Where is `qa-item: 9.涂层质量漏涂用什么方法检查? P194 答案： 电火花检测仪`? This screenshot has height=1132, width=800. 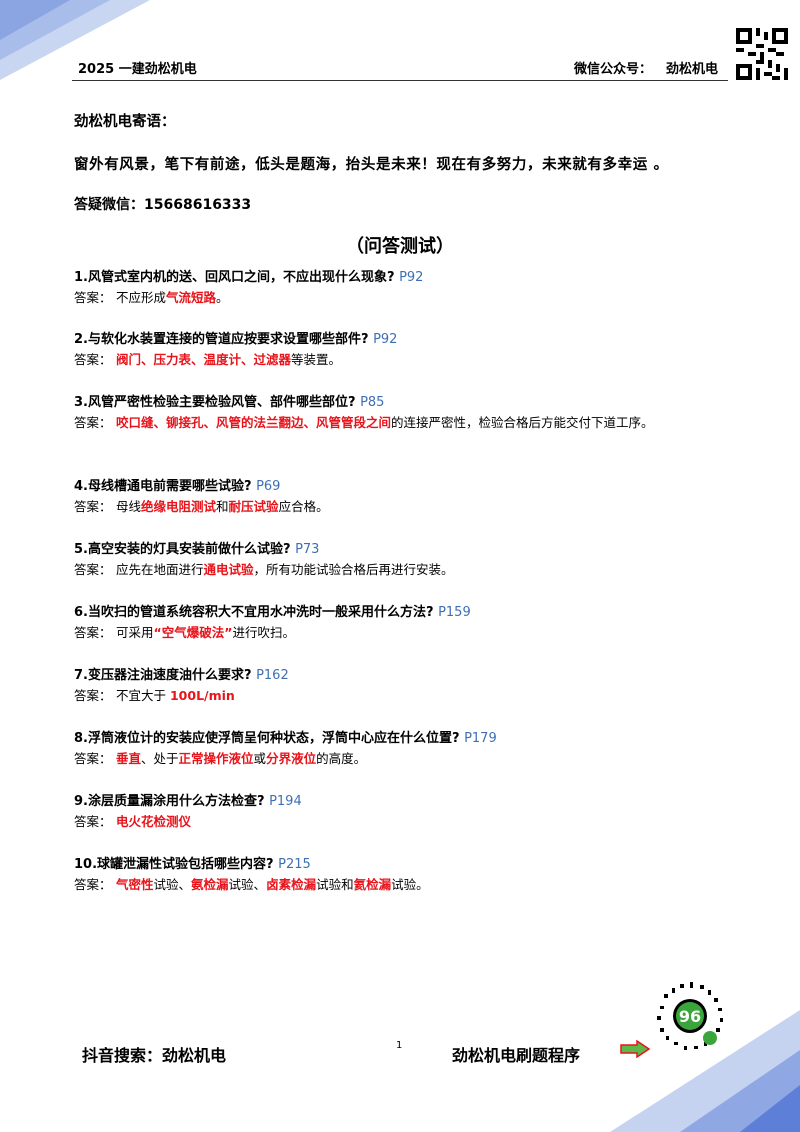
qa-item: 9.涂层质量漏涂用什么方法检查? P194 答案： 电火花检测仪 is located at coordinates (404, 812).